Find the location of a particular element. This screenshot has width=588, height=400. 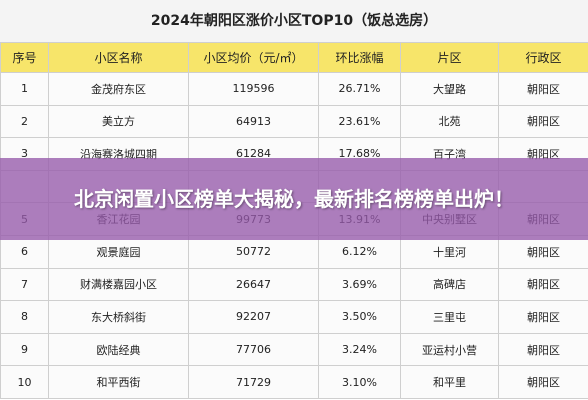

header-row: 序号 小区名称 小区均价（元/㎡） 环比涨幅 片区 行政区 is located at coordinates (294, 57).